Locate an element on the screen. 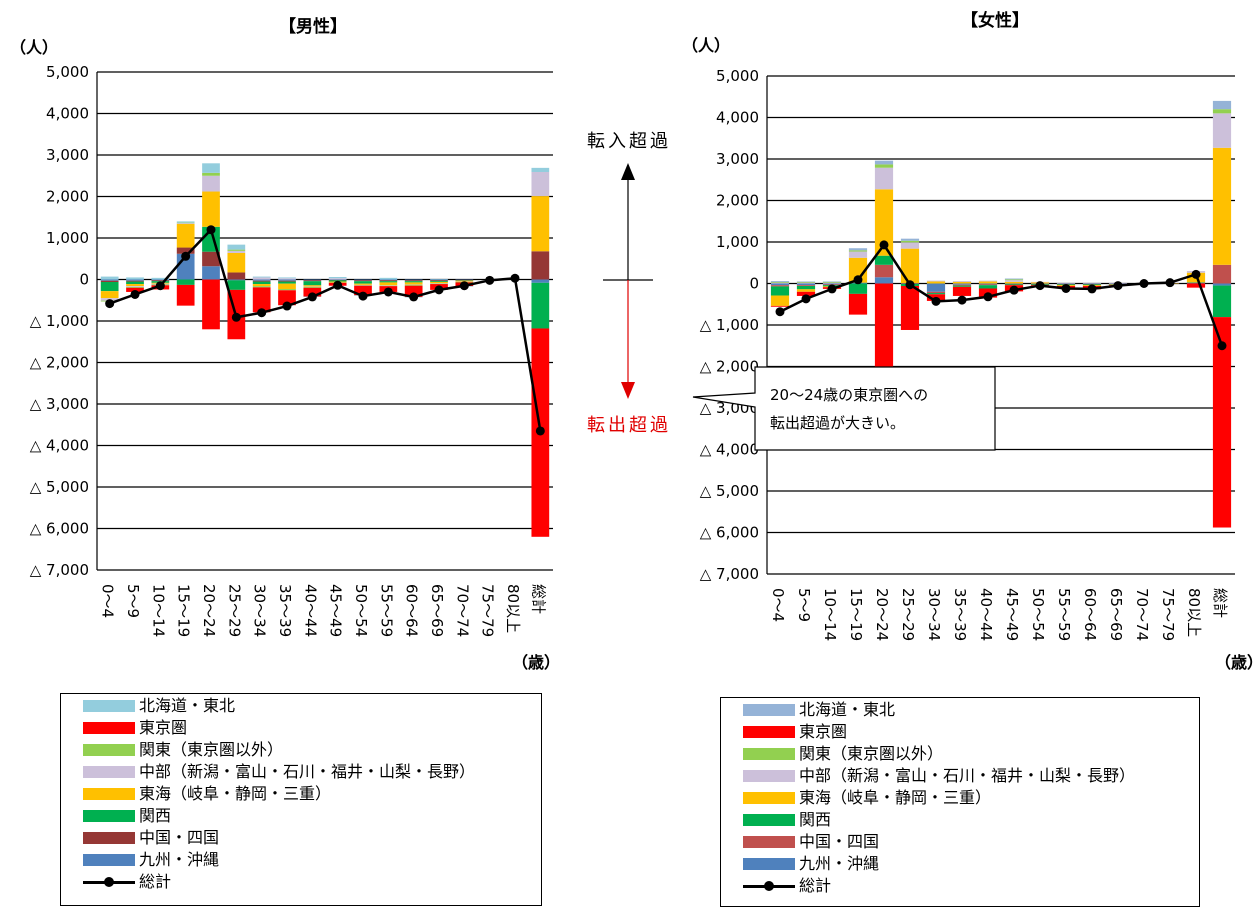 The width and height of the screenshot is (1260, 909). legend-label: 中国・四国 is located at coordinates (839, 841).